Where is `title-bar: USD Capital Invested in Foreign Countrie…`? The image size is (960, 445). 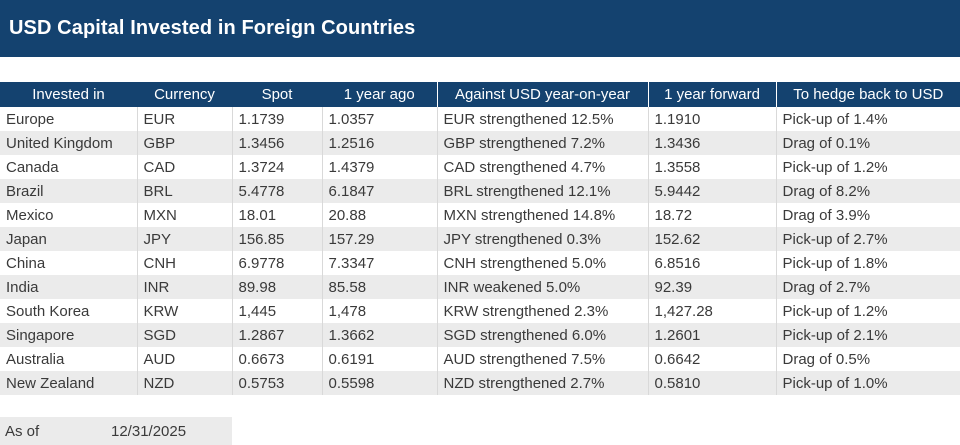 title-bar: USD Capital Invested in Foreign Countrie… is located at coordinates (480, 28).